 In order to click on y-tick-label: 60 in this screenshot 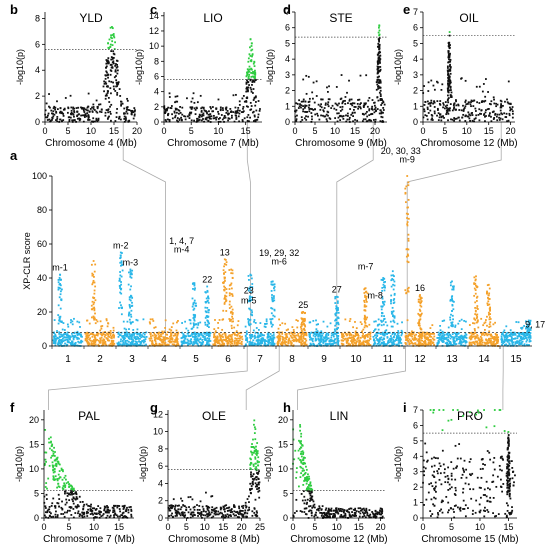, I will do `click(42, 244)`.